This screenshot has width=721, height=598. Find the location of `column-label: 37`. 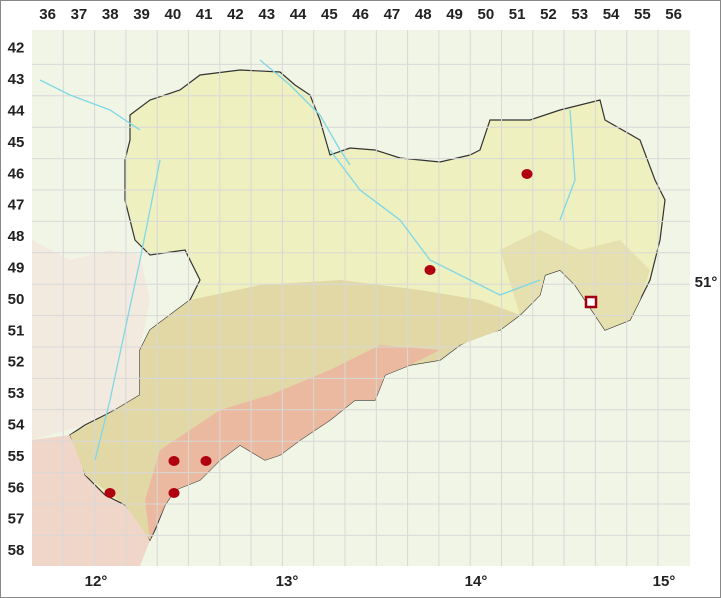

column-label: 37 is located at coordinates (79, 14).